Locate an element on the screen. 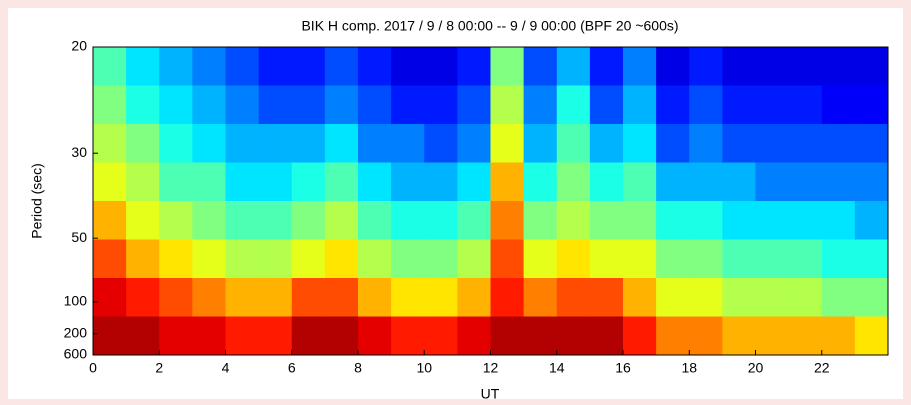 Image resolution: width=911 pixels, height=405 pixels. x-tick-label: 6 is located at coordinates (292, 368).